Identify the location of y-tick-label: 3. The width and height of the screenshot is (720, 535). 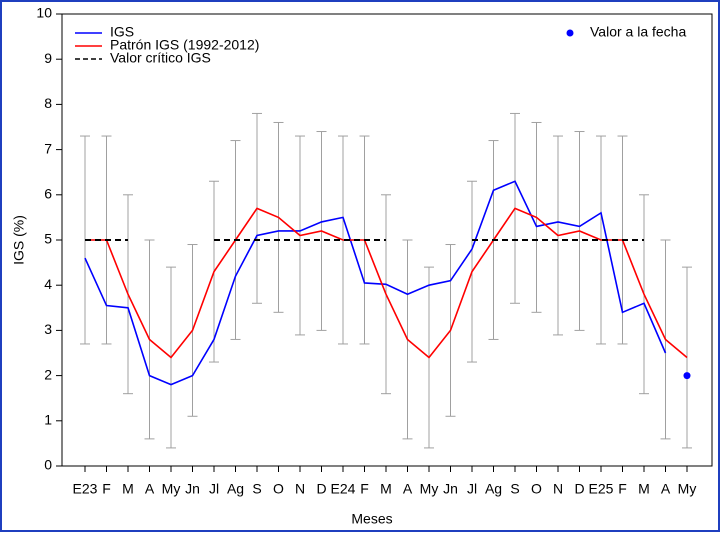
(48, 329).